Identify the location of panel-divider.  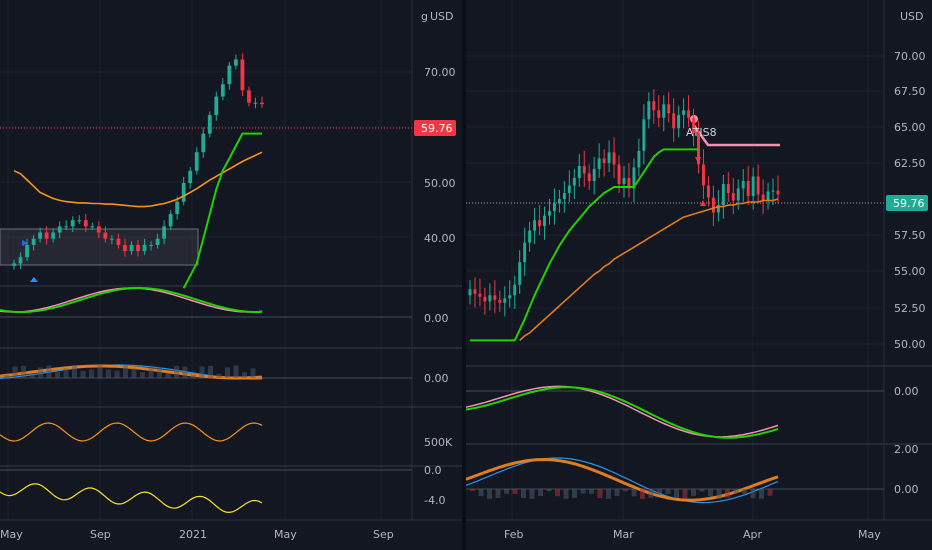
(464, 275).